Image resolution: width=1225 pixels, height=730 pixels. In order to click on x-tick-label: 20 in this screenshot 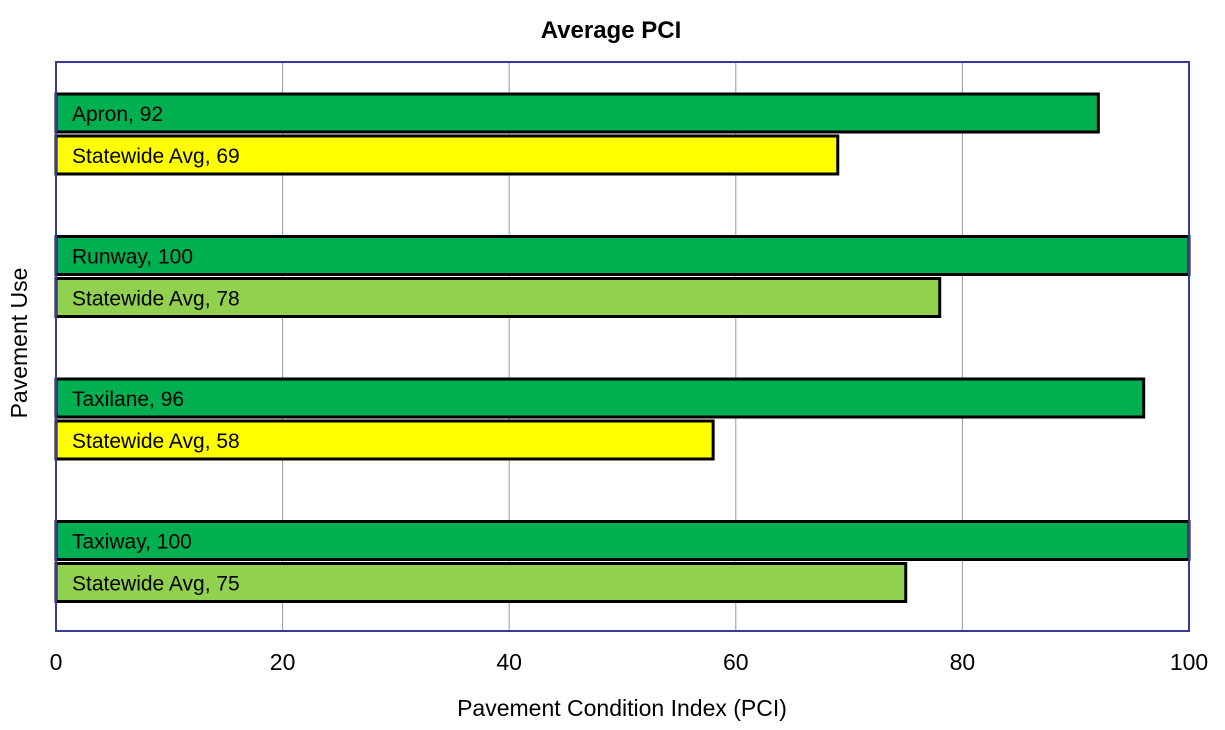, I will do `click(283, 662)`.